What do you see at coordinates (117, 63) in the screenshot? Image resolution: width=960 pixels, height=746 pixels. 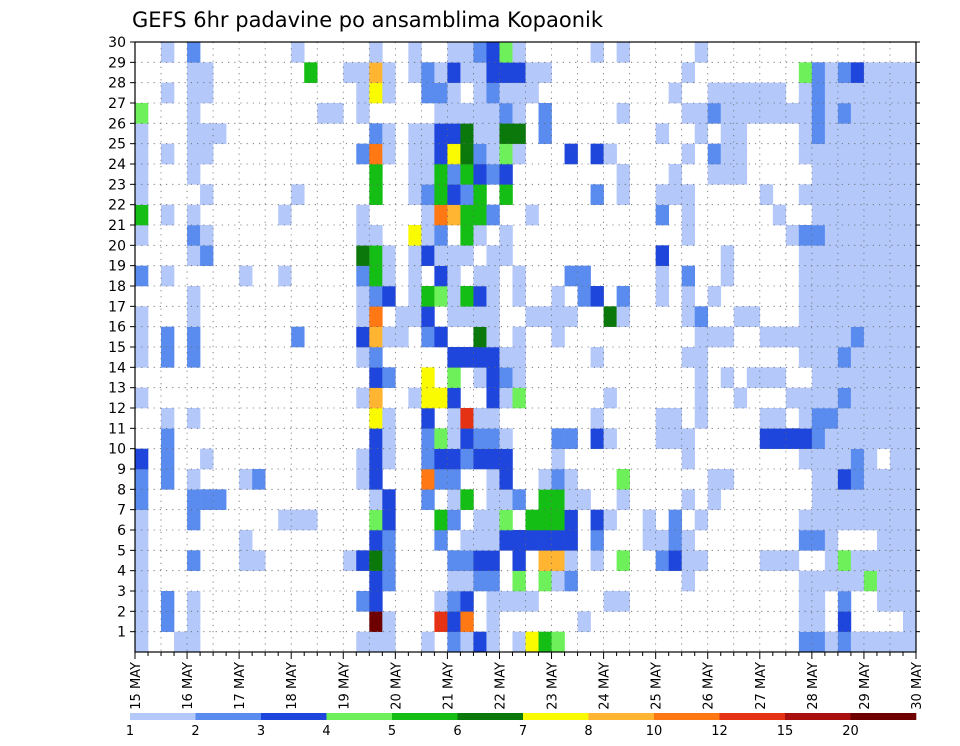 I see `y-tick-label: 29` at bounding box center [117, 63].